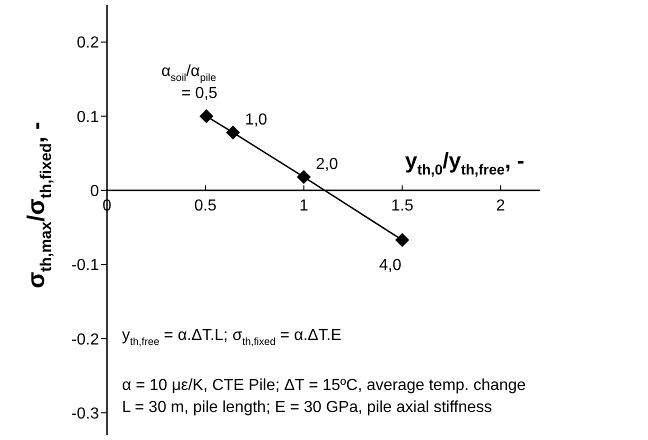 This screenshot has height=440, width=648. Describe the element at coordinates (256, 120) in the screenshot. I see `annotation: 1,0` at that location.